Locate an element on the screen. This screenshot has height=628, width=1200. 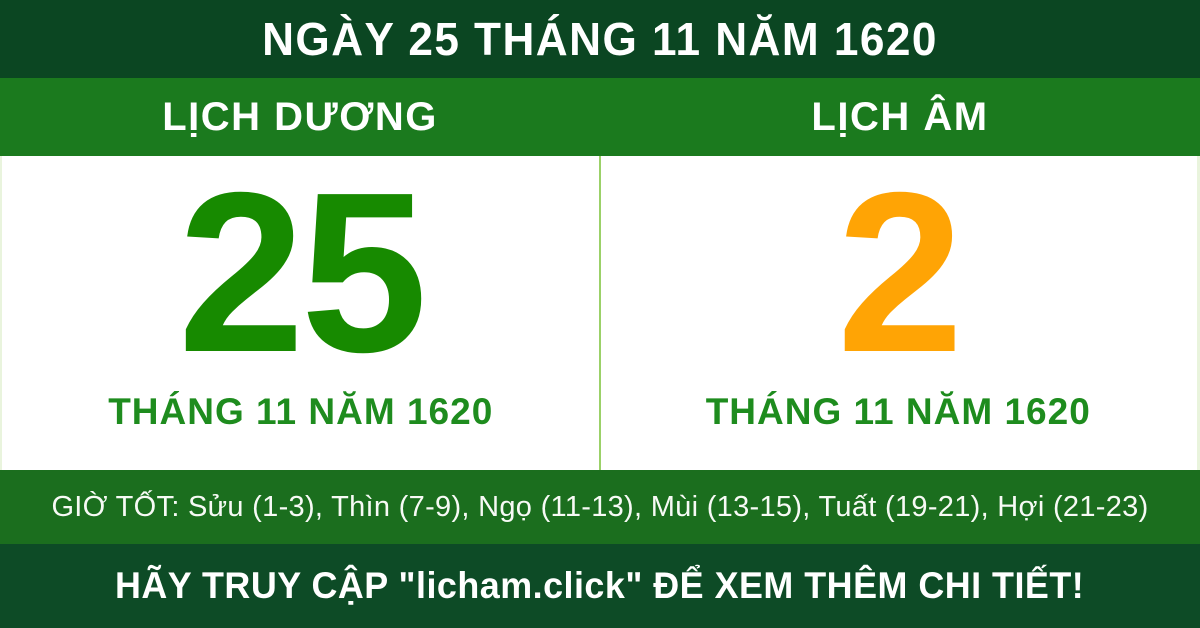
vertical-divider is located at coordinates (599, 313).